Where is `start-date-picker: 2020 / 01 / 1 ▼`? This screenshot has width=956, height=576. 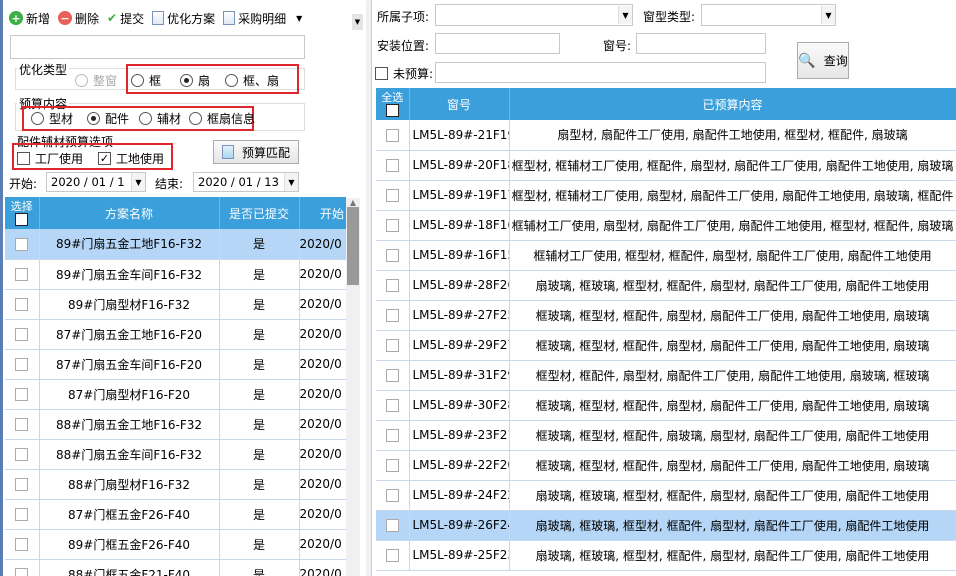
start-date-picker: 2020 / 01 / 1 ▼ is located at coordinates (96, 182).